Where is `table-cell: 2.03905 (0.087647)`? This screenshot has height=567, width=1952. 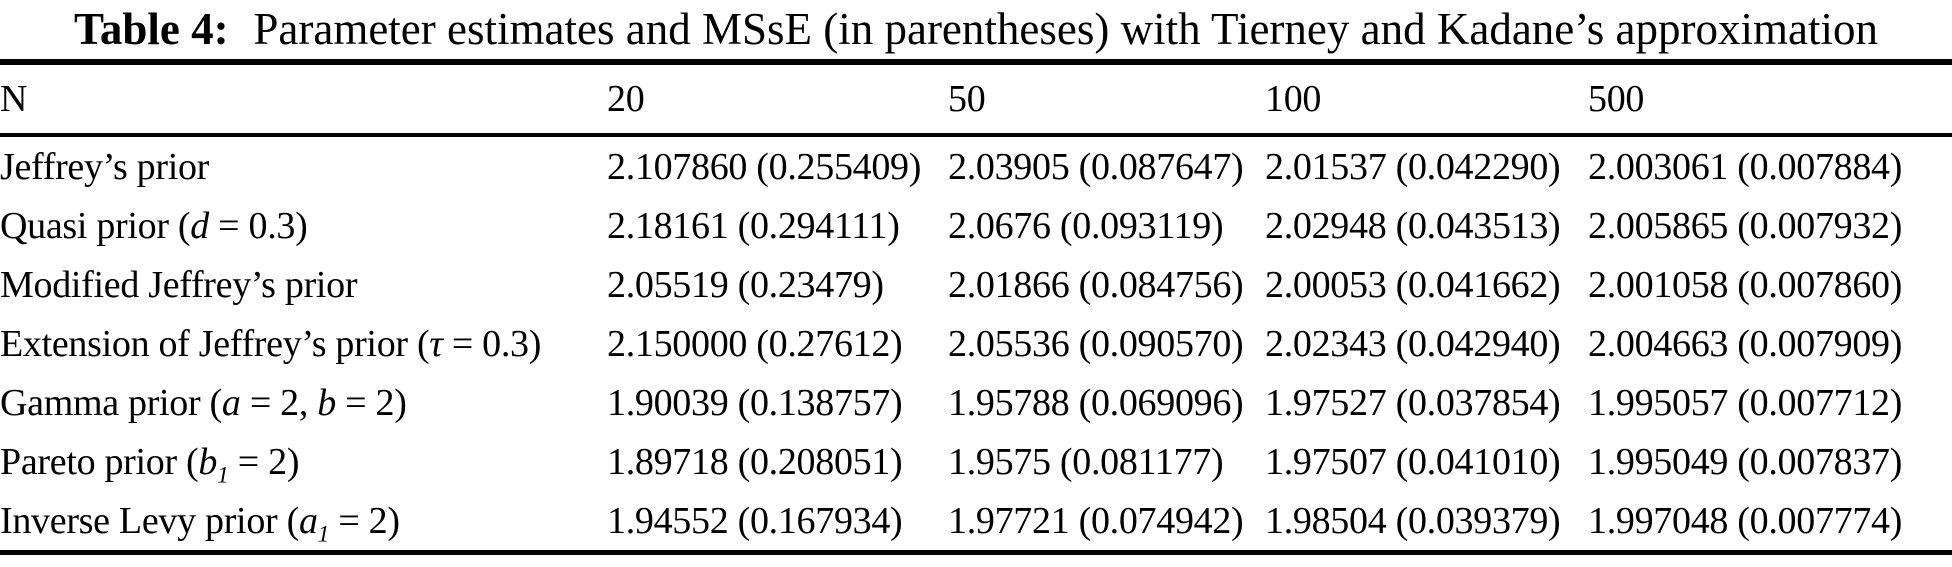 table-cell: 2.03905 (0.087647) is located at coordinates (1096, 166).